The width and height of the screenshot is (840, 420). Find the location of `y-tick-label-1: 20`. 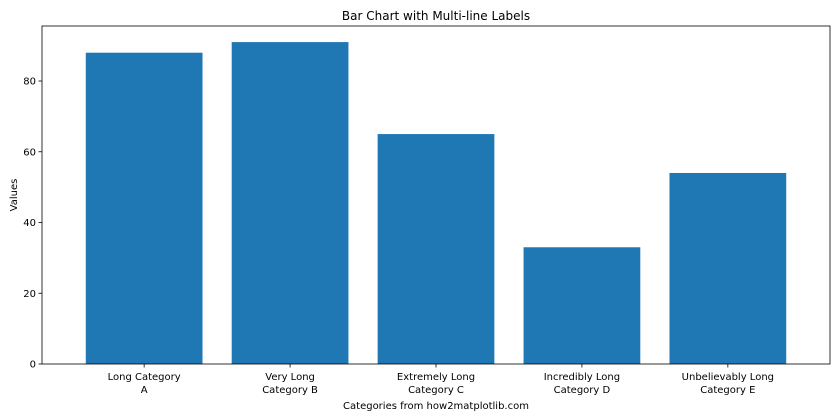

y-tick-label-1: 20 is located at coordinates (29, 294).